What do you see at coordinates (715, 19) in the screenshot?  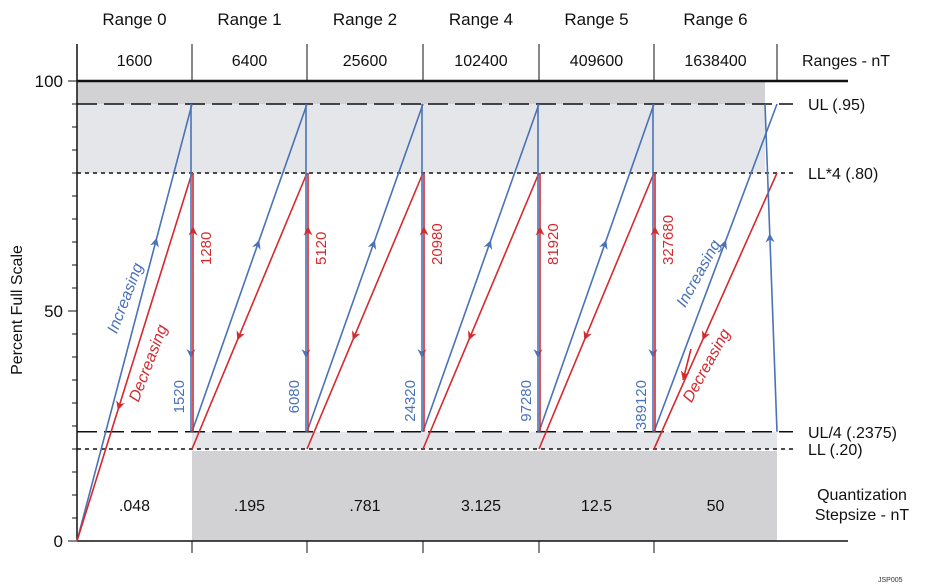 I see `range-name: Range 6` at bounding box center [715, 19].